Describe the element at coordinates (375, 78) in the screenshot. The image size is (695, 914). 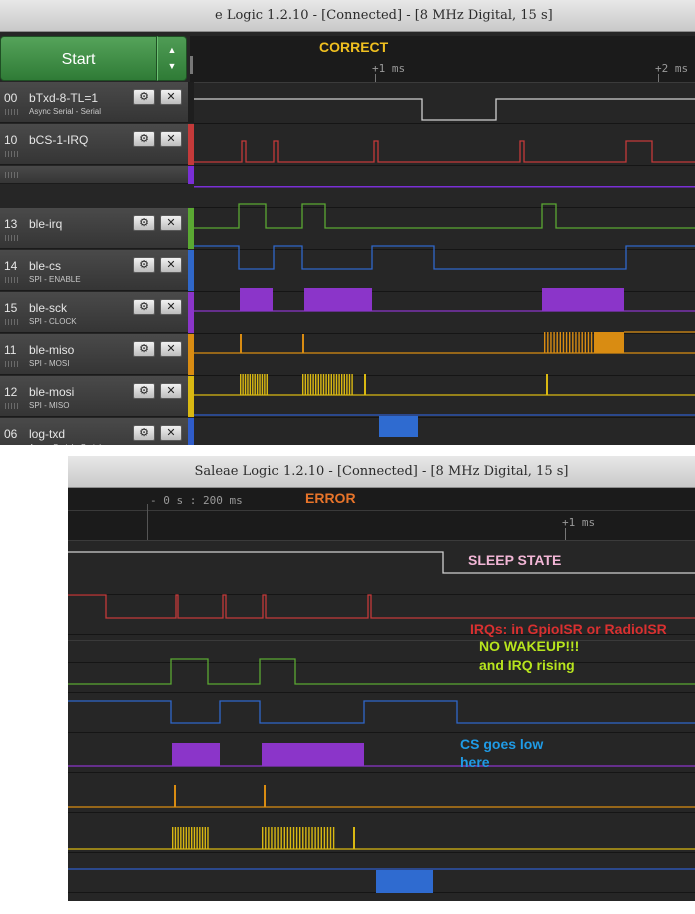
I see `tick-1ms` at that location.